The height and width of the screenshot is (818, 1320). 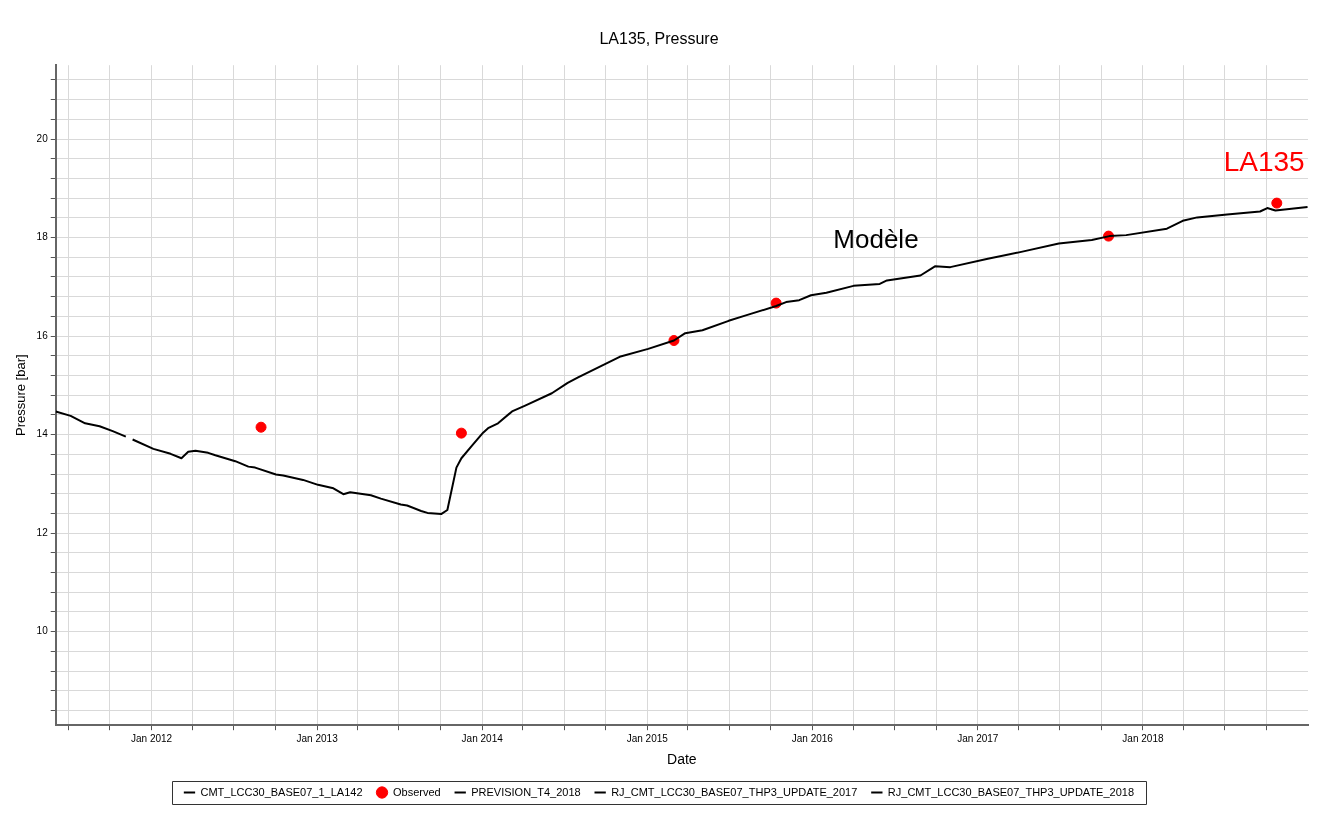 I want to click on legend-label: RJ_CMT_LCC30_BASE07_THP3_UPDATE_2017, so click(x=734, y=791).